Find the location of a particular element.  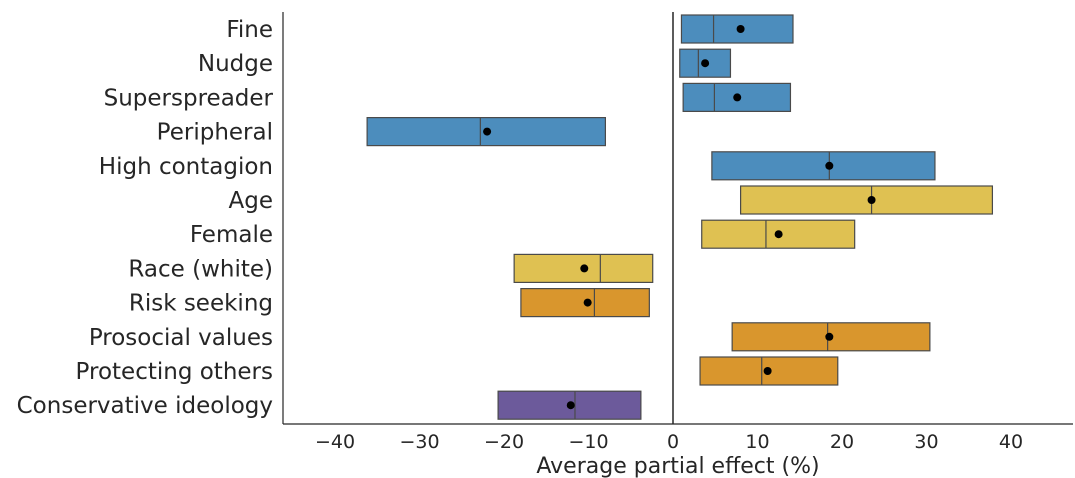

y-tick-label-2: Superspreader is located at coordinates (189, 98).